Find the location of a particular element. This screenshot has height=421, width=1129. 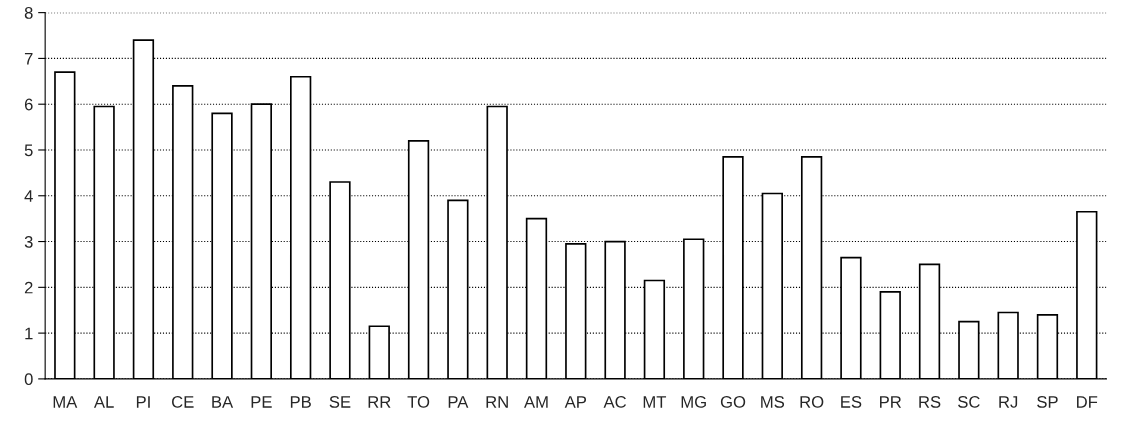

x-tick-label: MG is located at coordinates (693, 402).